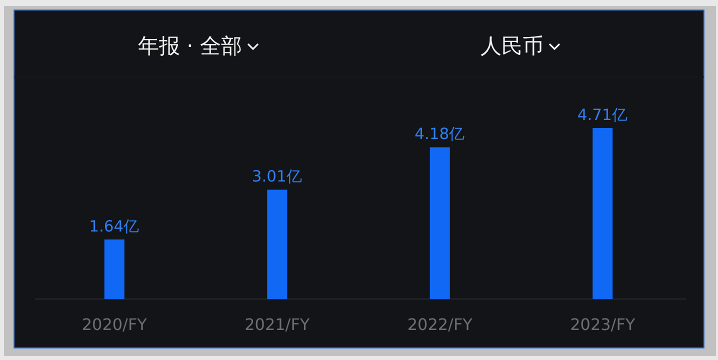 This screenshot has width=718, height=360. I want to click on data-label: 4.18亿, so click(440, 134).